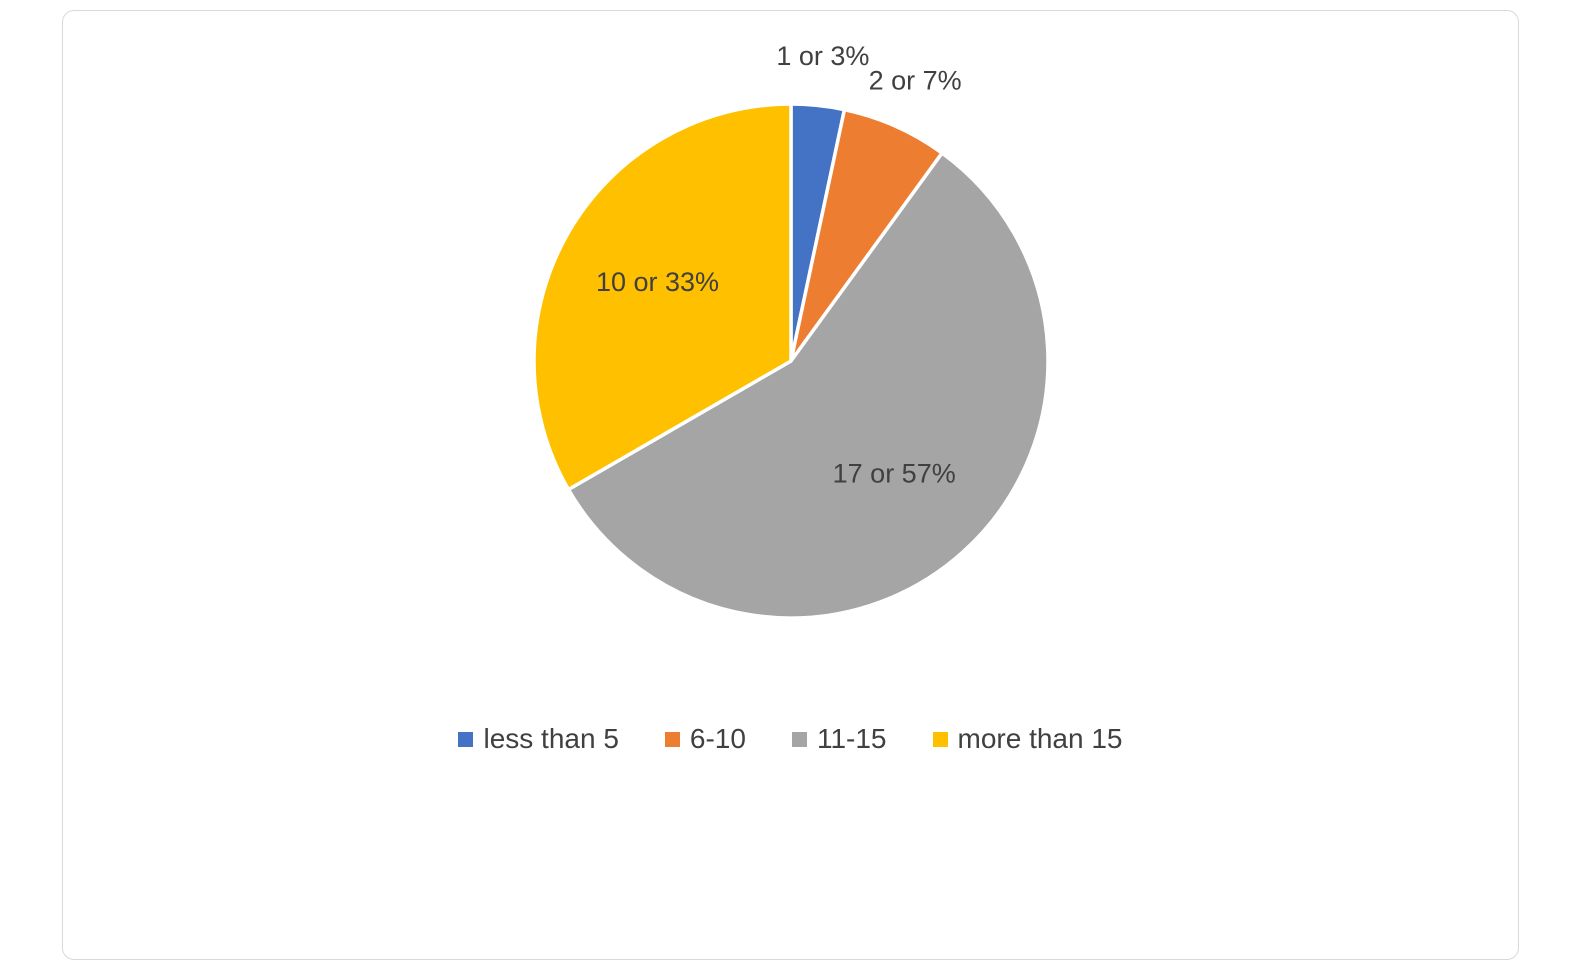 This screenshot has width=1581, height=960. I want to click on legend-item-6-10: 6-10, so click(705, 739).